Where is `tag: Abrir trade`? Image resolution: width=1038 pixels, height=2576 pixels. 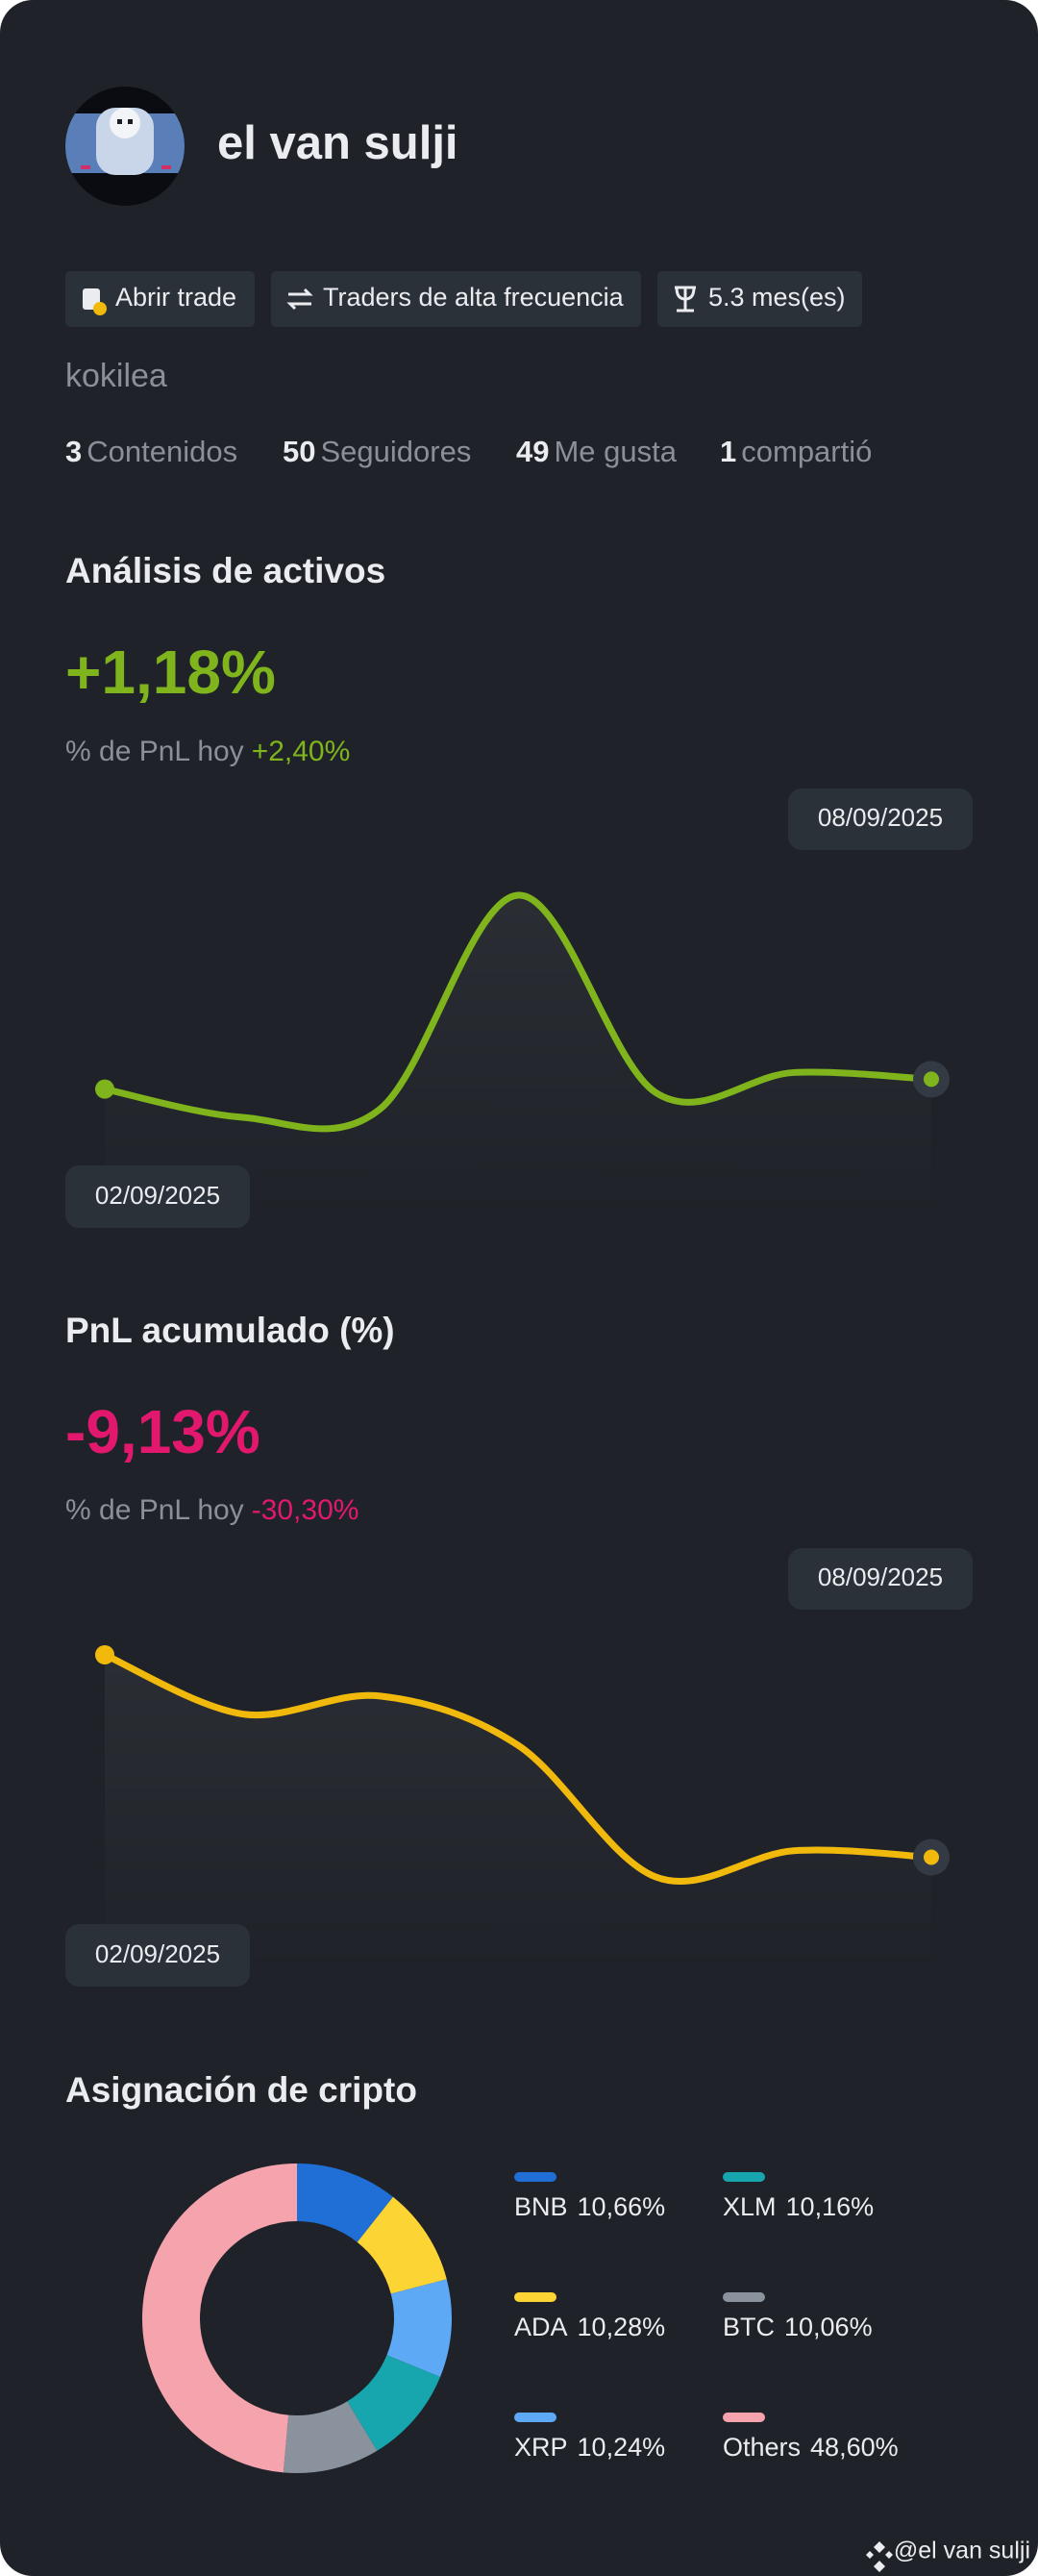 tag: Abrir trade is located at coordinates (160, 299).